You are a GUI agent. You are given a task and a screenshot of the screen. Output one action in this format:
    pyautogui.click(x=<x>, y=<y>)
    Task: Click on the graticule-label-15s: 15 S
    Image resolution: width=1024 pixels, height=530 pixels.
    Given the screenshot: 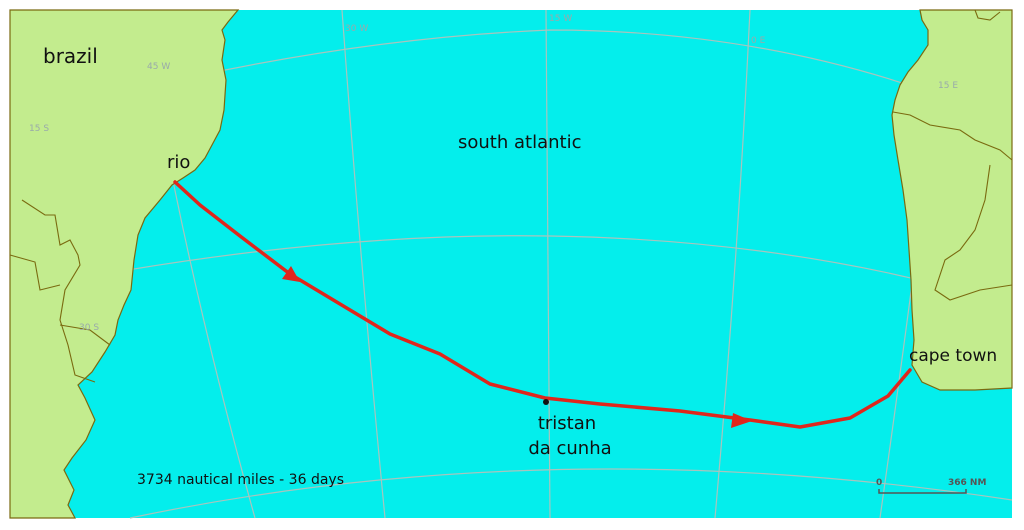 What is the action you would take?
    pyautogui.click(x=39, y=129)
    